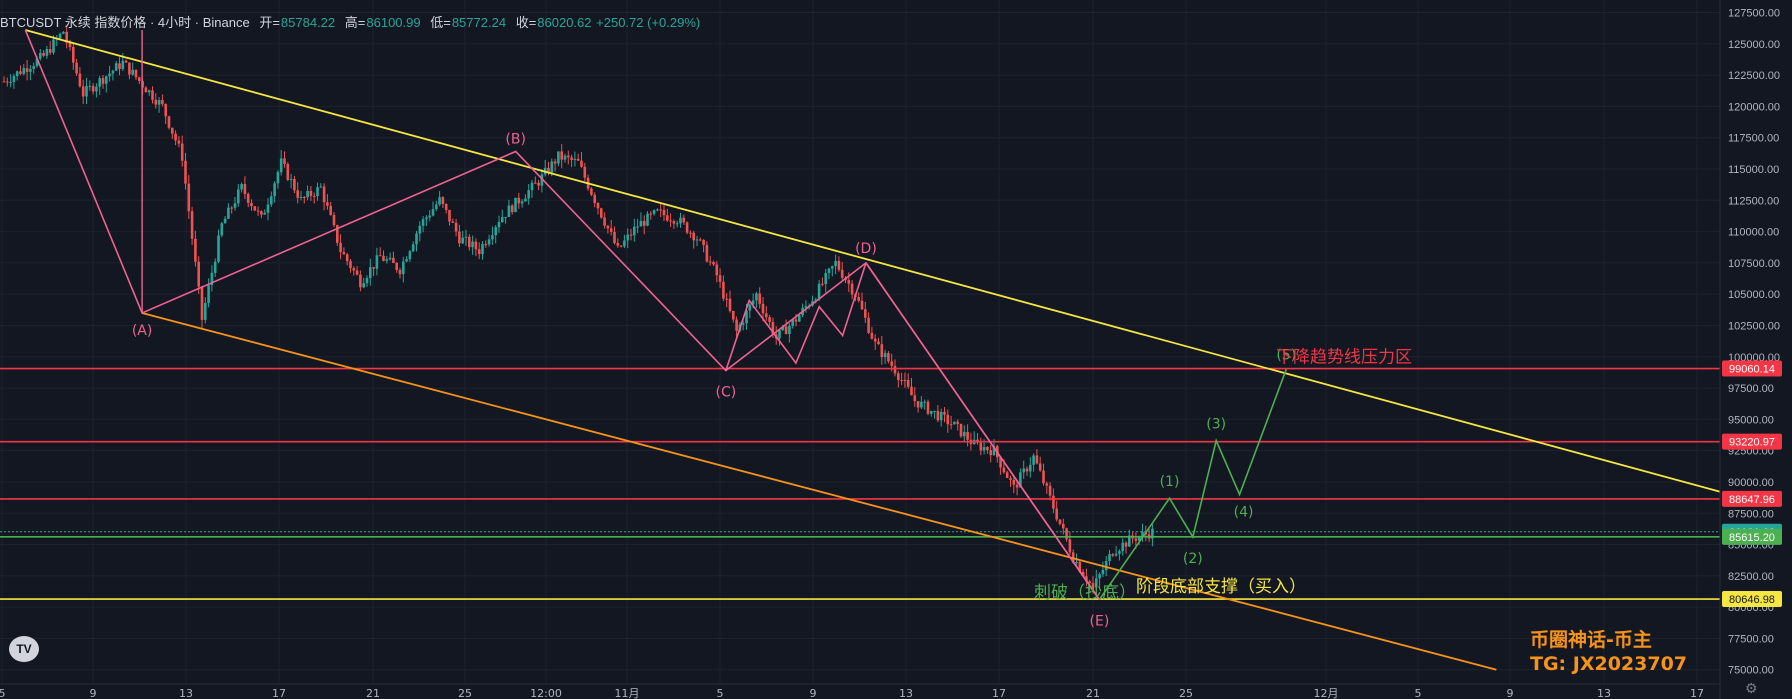  I want to click on high-value: 86100.99, so click(393, 22).